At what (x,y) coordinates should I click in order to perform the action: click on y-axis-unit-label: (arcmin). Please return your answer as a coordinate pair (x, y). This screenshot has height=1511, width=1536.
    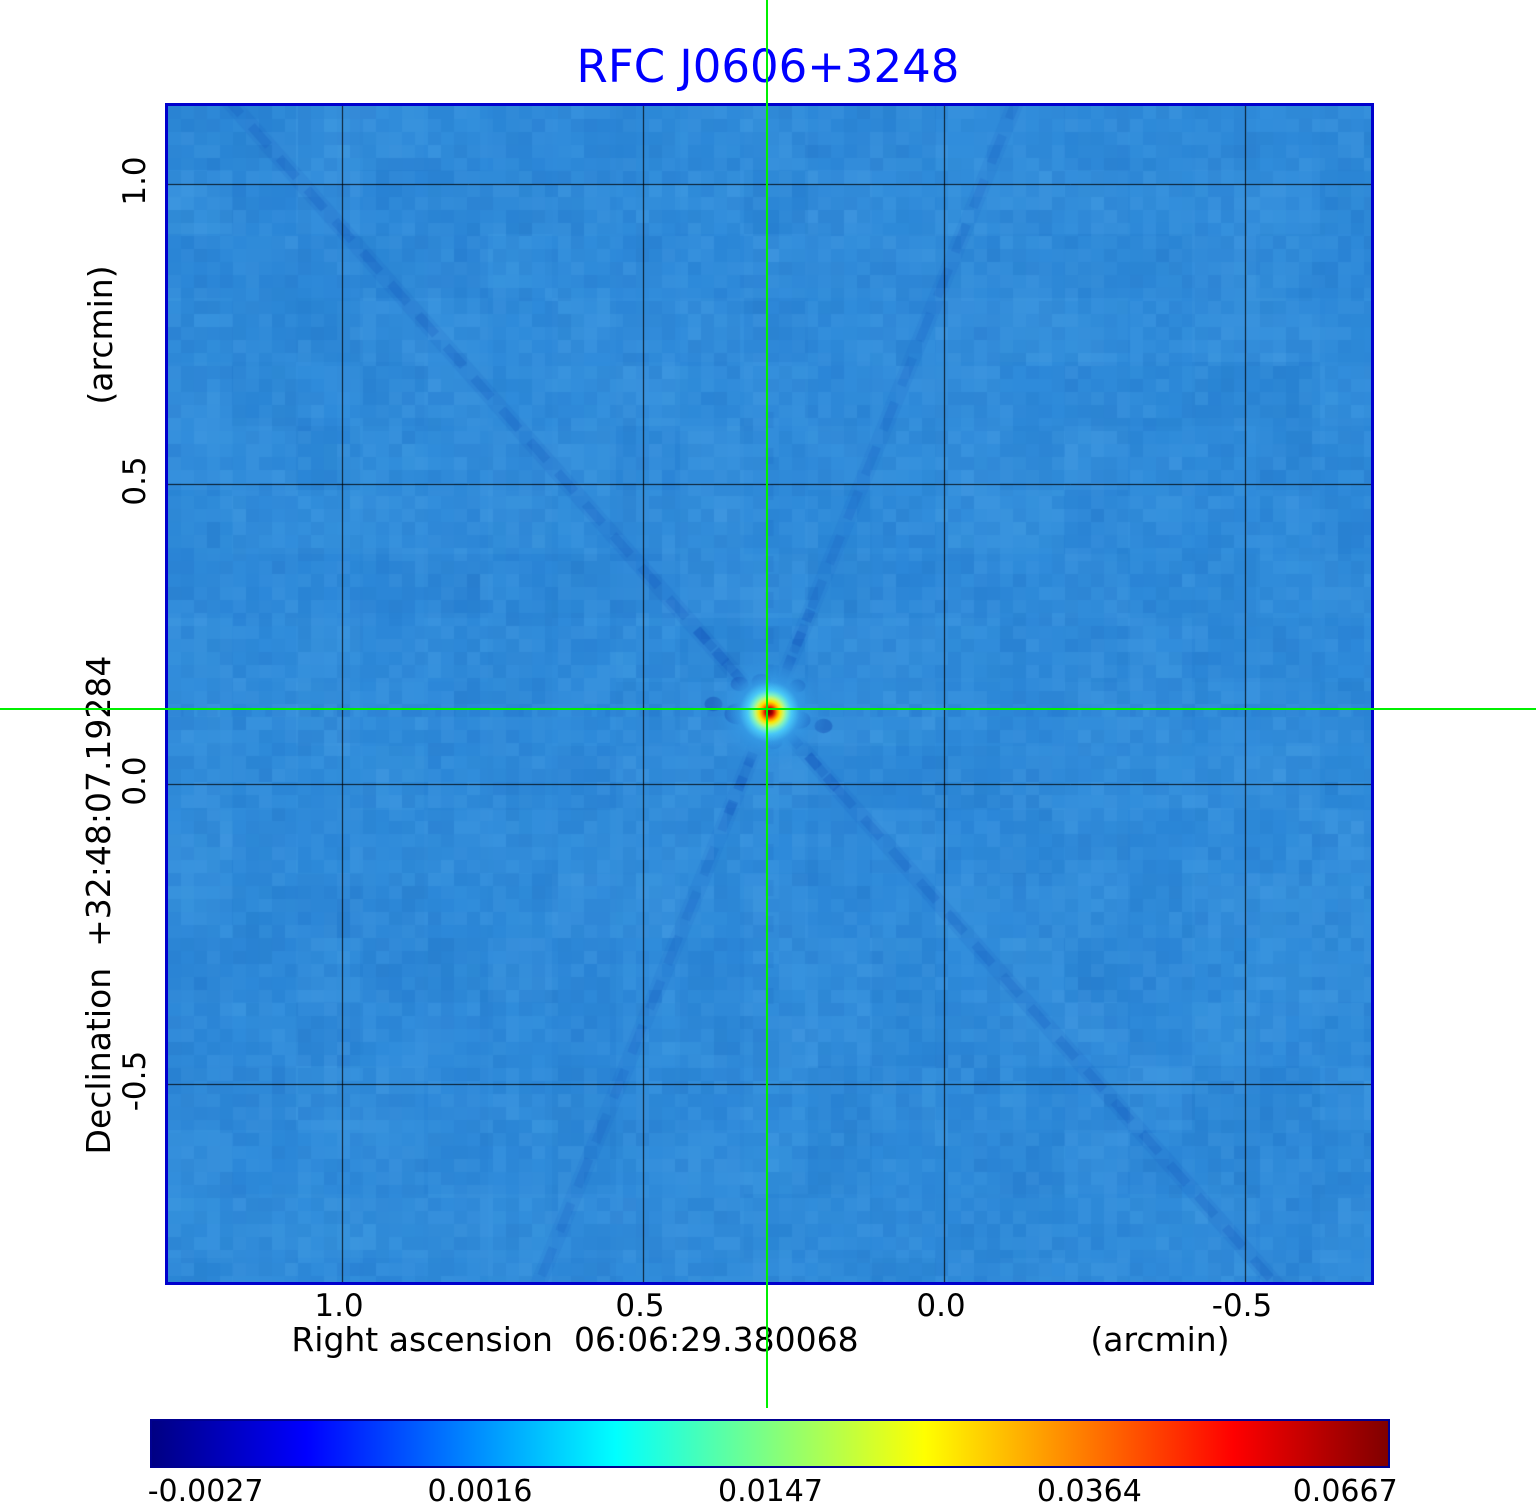
    Looking at the image, I should click on (100, 335).